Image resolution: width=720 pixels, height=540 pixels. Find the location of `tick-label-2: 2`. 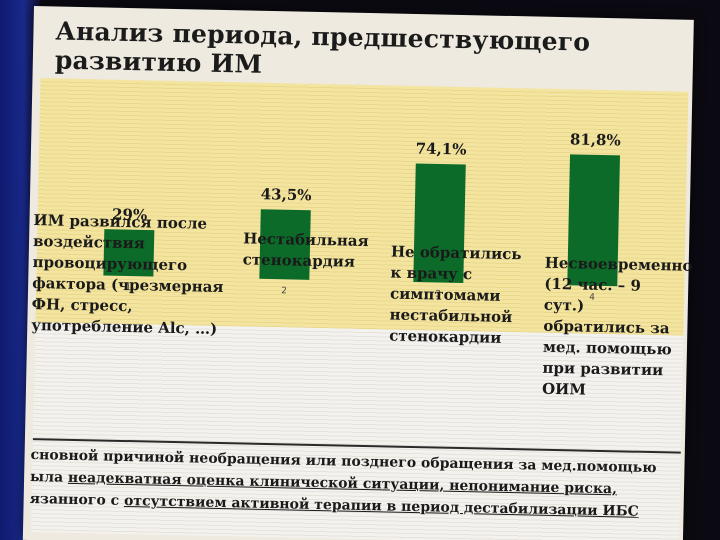

tick-label-2: 2 is located at coordinates (284, 291).